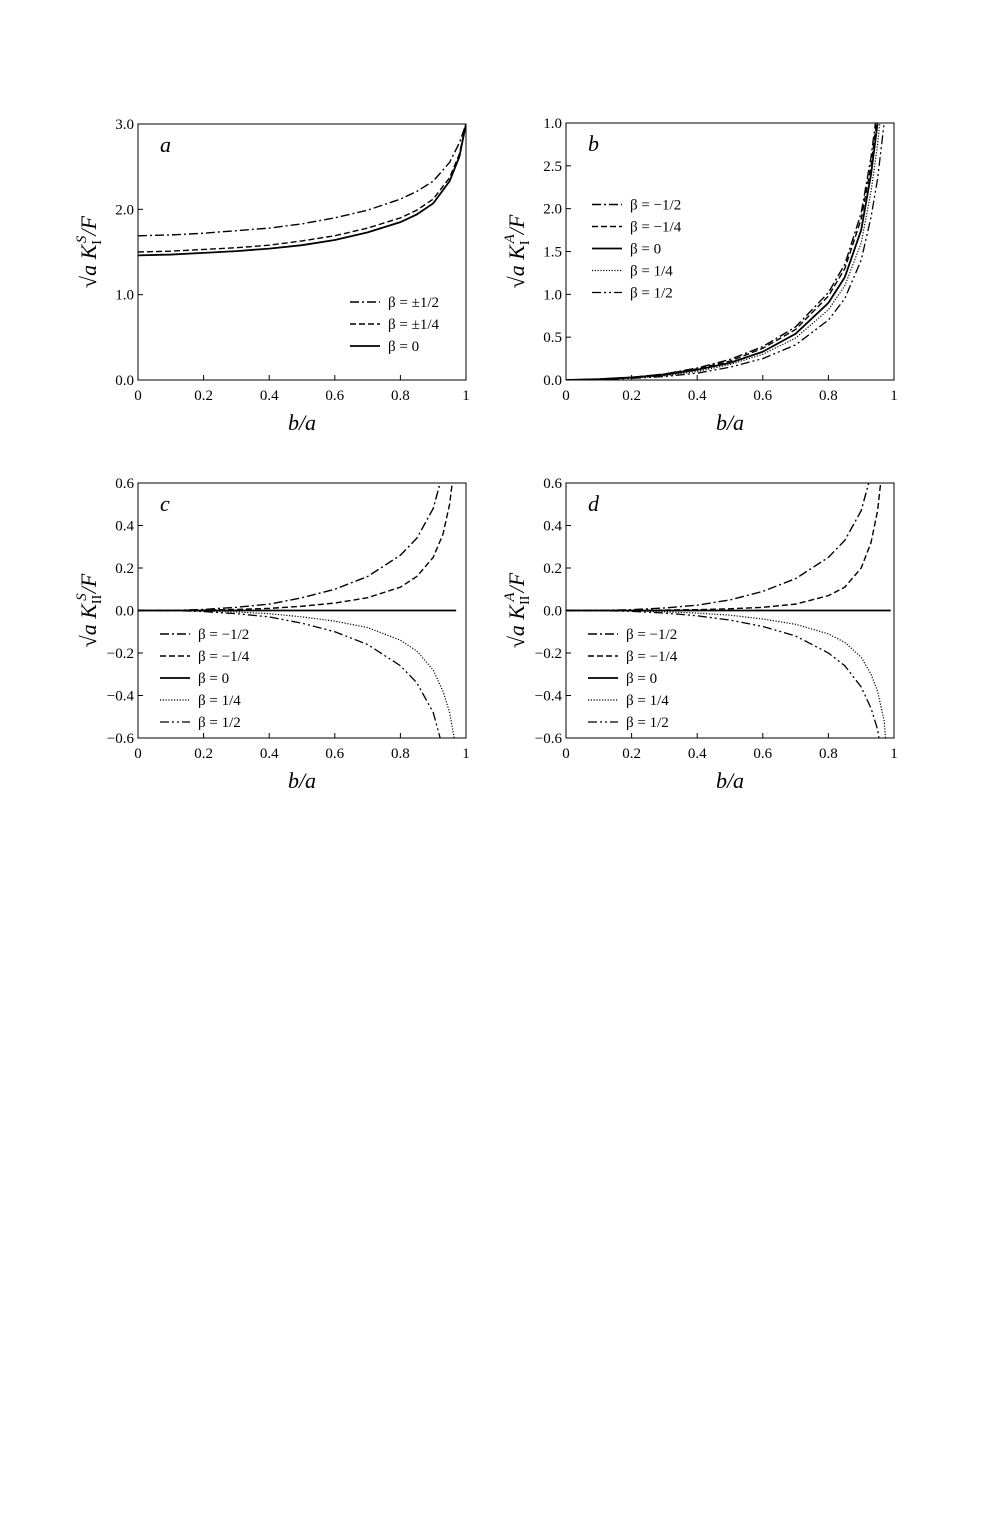 The image size is (981, 1526). What do you see at coordinates (165, 503) in the screenshot?
I see `panel-label: c` at bounding box center [165, 503].